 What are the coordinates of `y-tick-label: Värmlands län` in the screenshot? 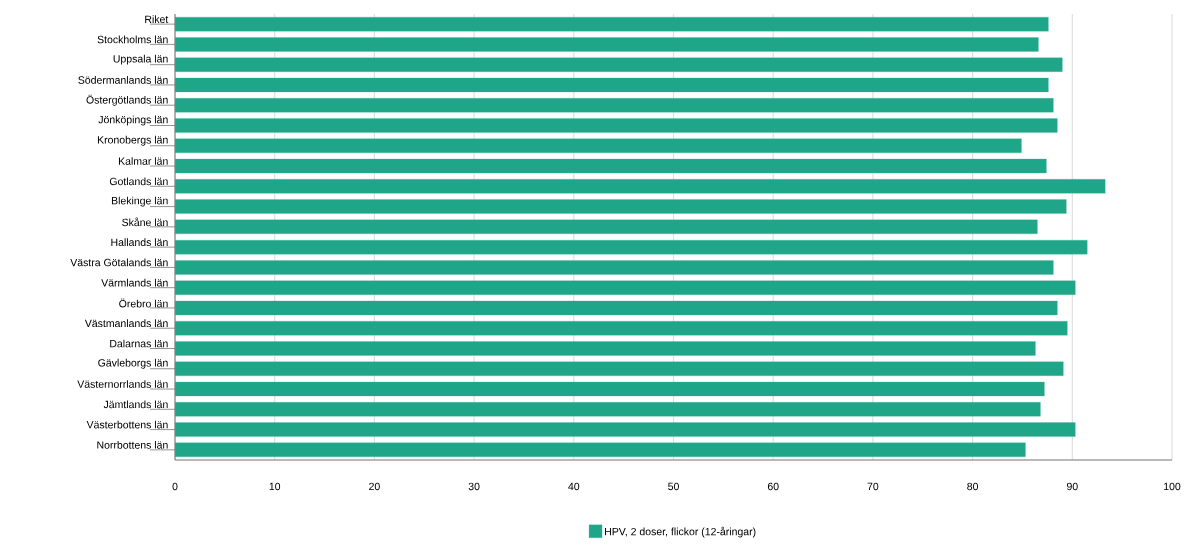 It's located at (134, 282).